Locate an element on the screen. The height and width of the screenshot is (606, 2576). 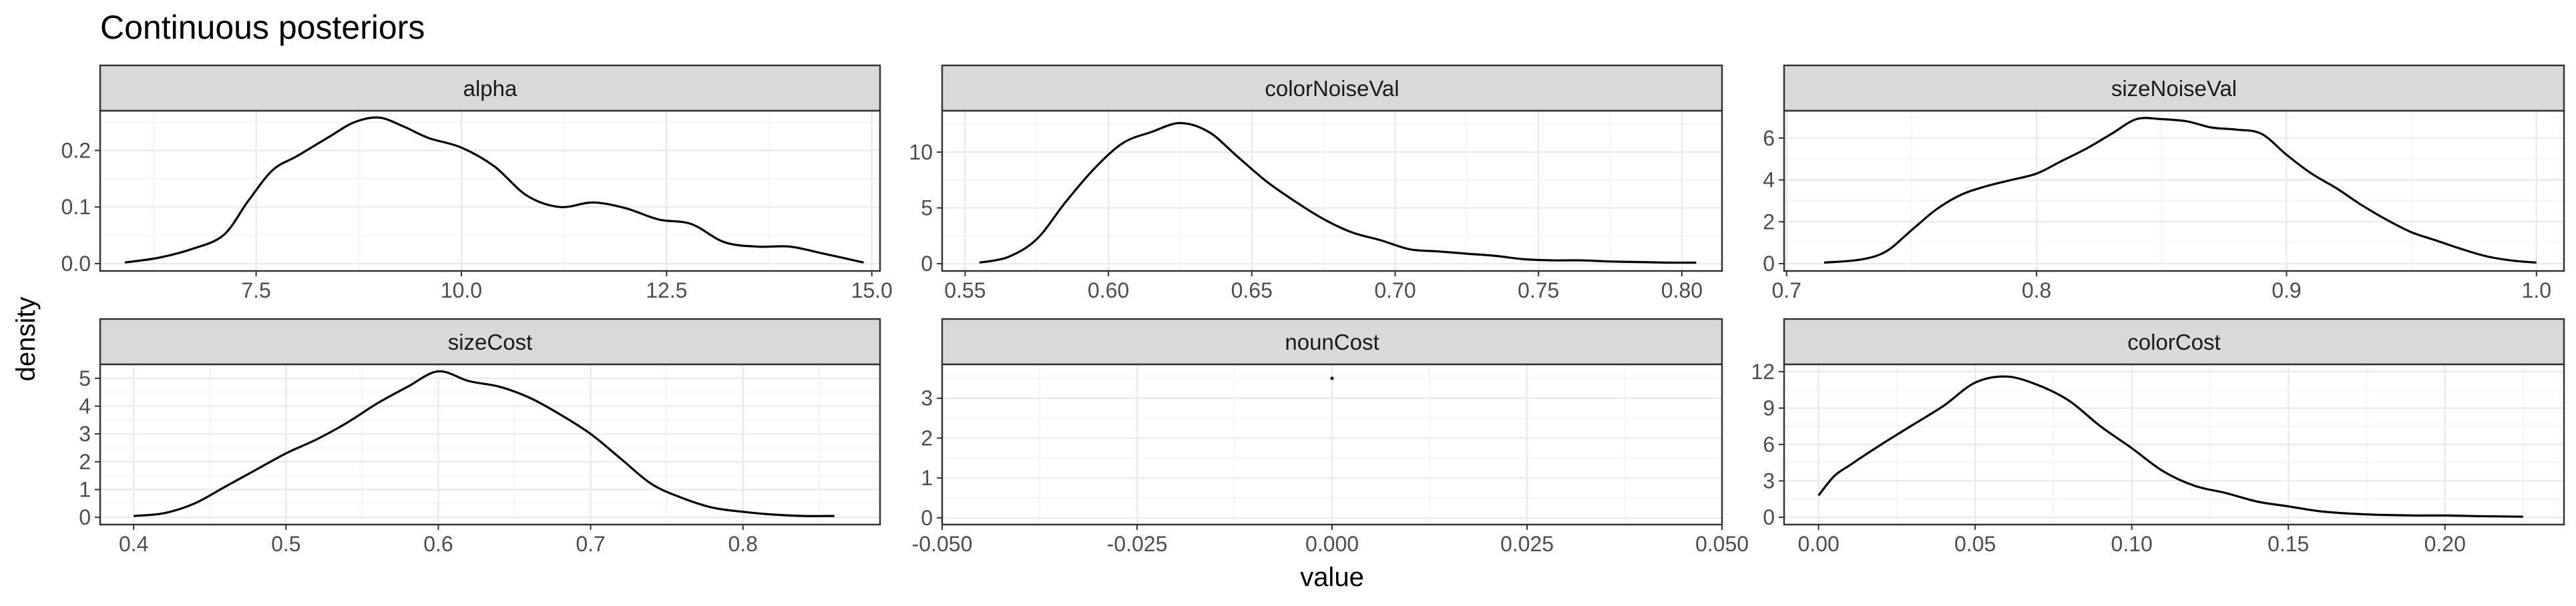
x-tick-label: 0.05 is located at coordinates (1975, 544).